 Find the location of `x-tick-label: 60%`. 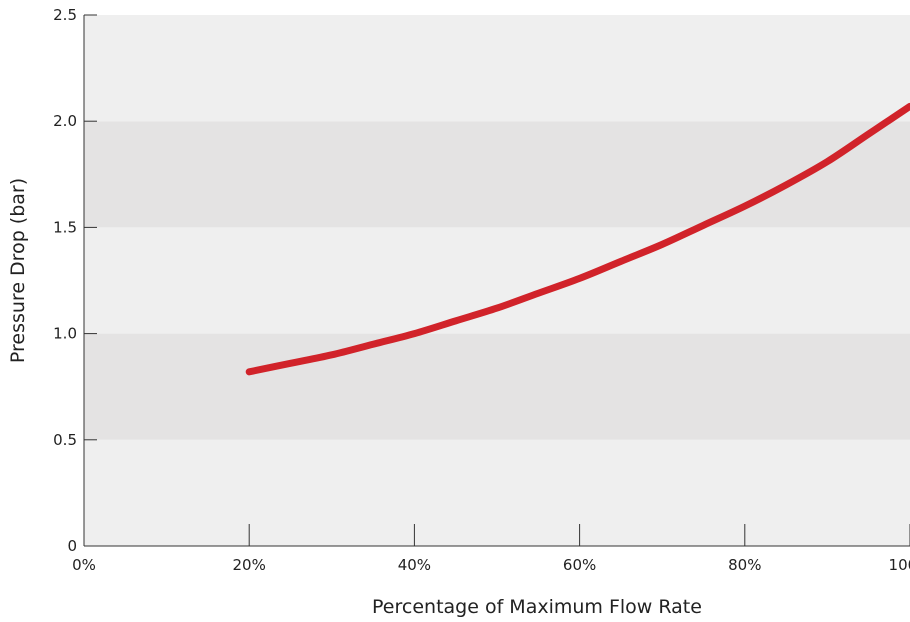

x-tick-label: 60% is located at coordinates (579, 565).